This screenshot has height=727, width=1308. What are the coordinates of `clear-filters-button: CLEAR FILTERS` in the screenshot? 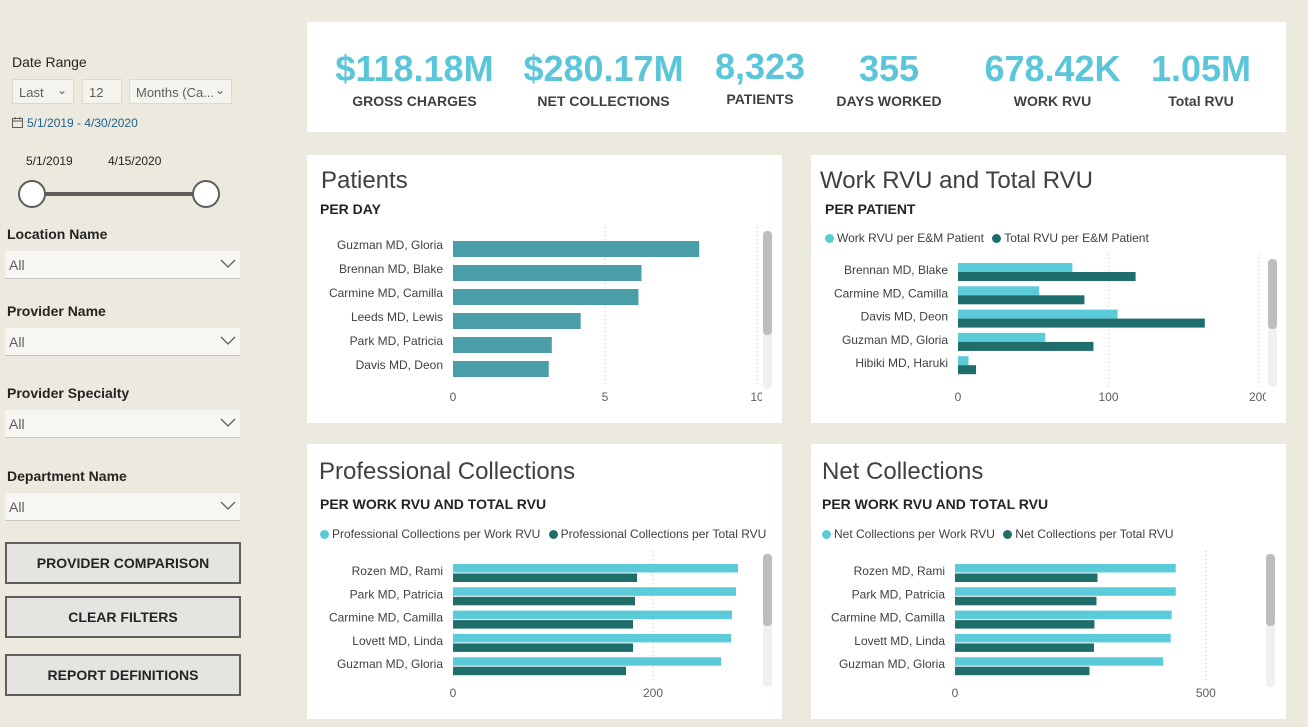 It's located at (123, 617).